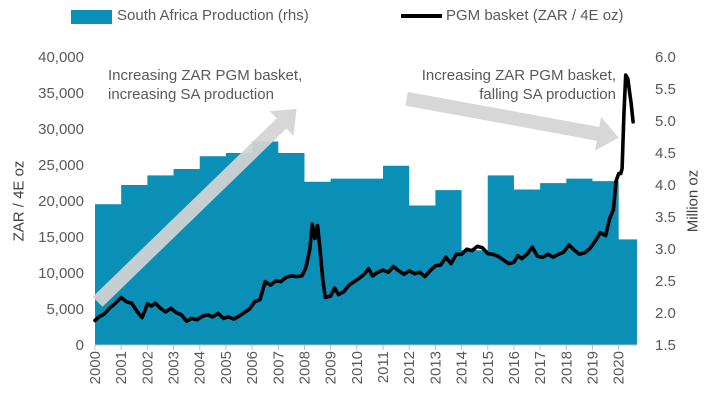 This screenshot has width=709, height=414. Describe the element at coordinates (331, 367) in the screenshot. I see `x-axis-tick-label: 2009` at that location.